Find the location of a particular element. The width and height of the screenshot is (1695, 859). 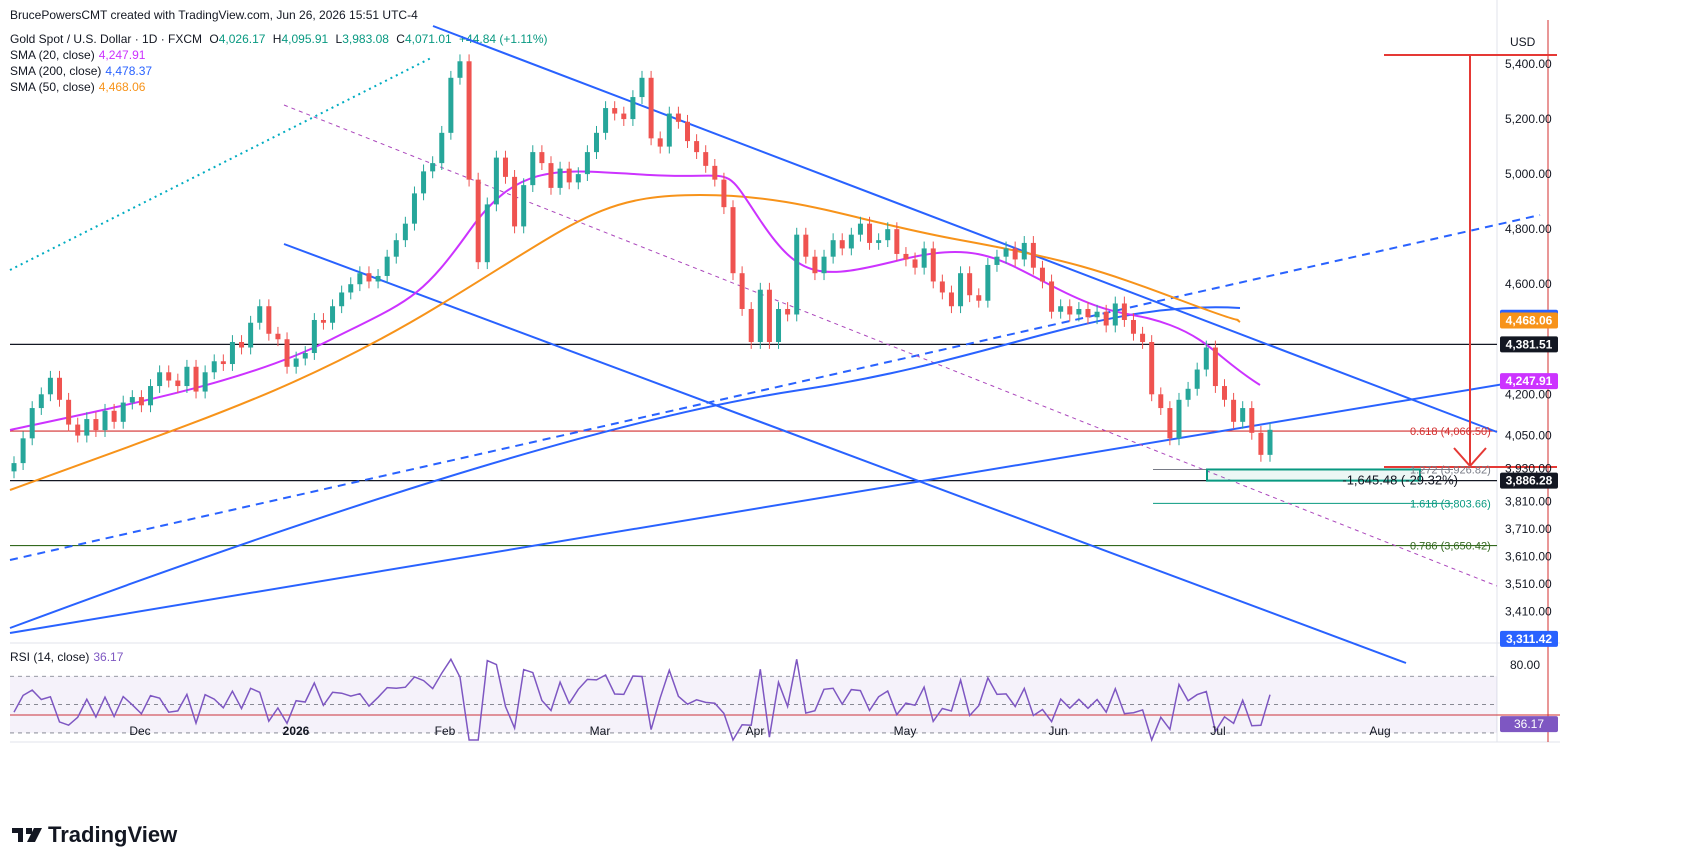

time-tick-label: 2026 is located at coordinates (296, 731).